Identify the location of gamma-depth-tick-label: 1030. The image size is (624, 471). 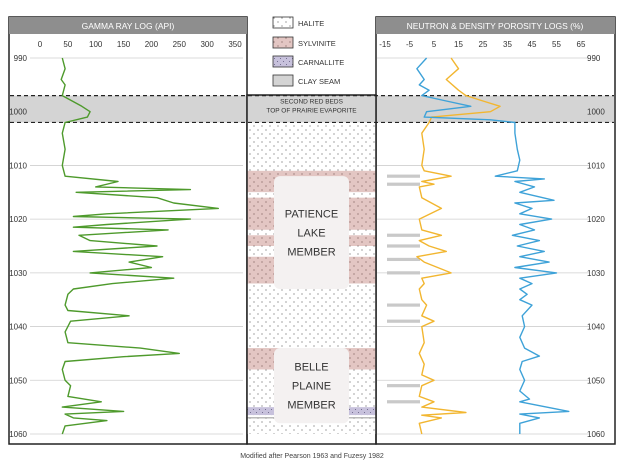
(18, 273).